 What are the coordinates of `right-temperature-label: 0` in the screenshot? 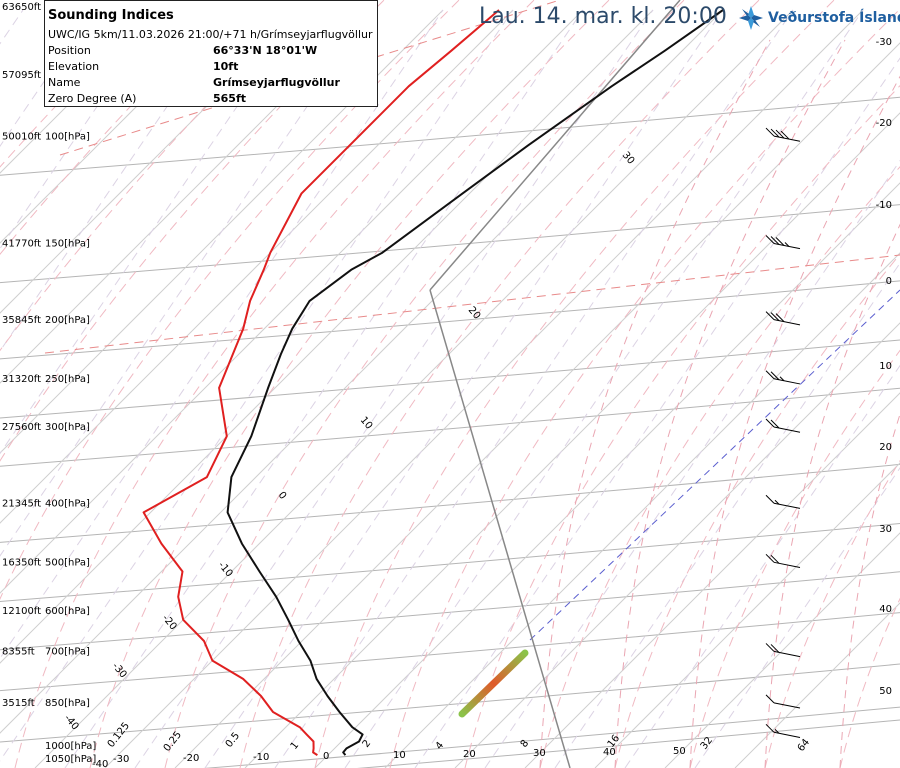 It's located at (889, 281).